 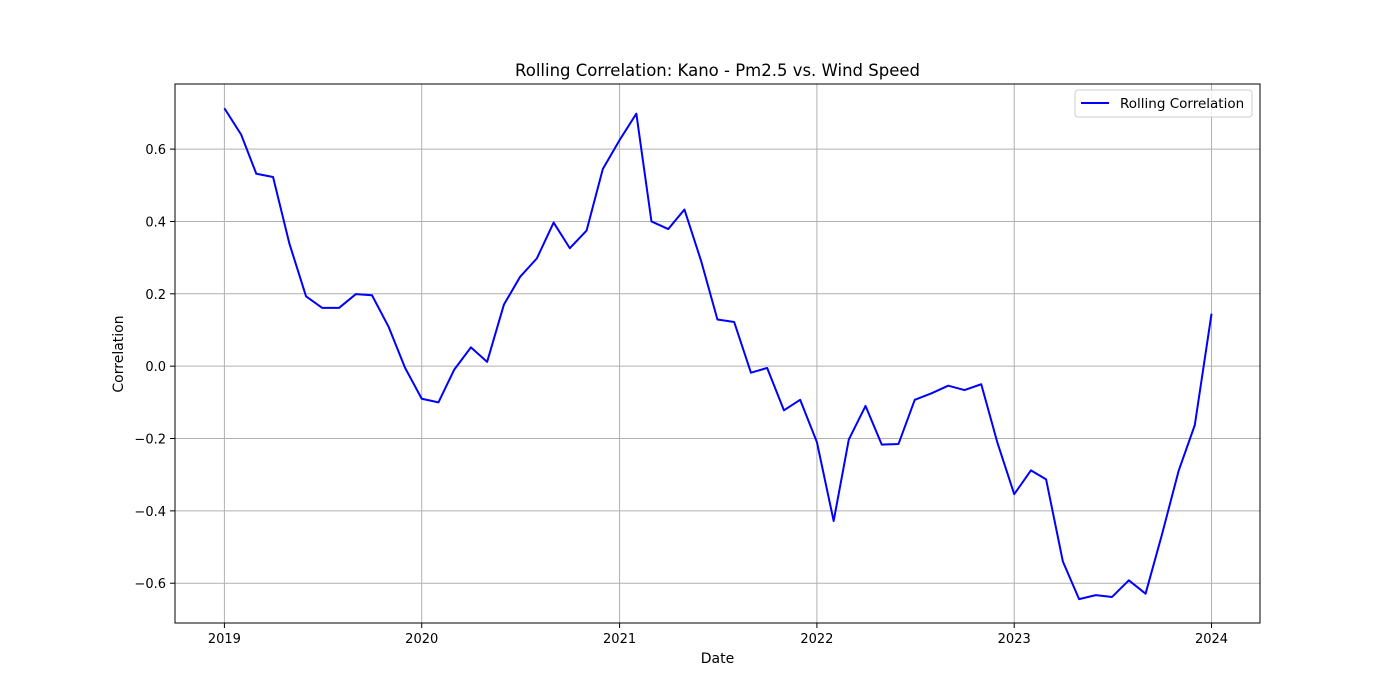 What do you see at coordinates (1182, 104) in the screenshot?
I see `legend-label: Rolling Correlation` at bounding box center [1182, 104].